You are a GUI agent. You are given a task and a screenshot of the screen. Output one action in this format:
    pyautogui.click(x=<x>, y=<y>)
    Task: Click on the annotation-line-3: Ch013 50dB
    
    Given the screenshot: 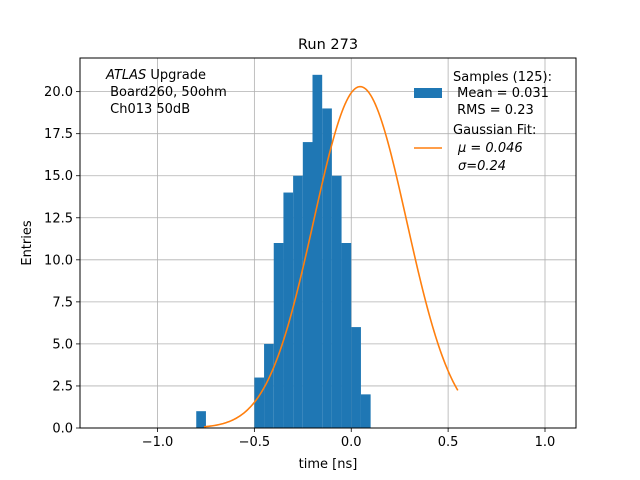 What is the action you would take?
    pyautogui.click(x=148, y=109)
    